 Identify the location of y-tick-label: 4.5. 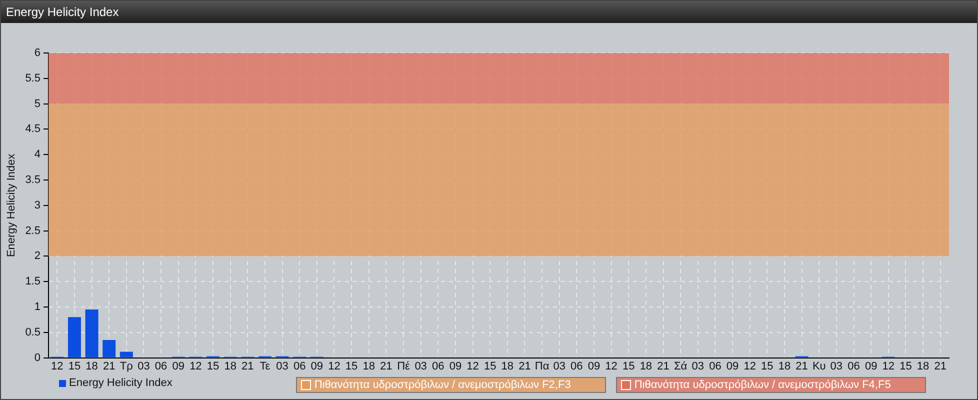
(32, 129).